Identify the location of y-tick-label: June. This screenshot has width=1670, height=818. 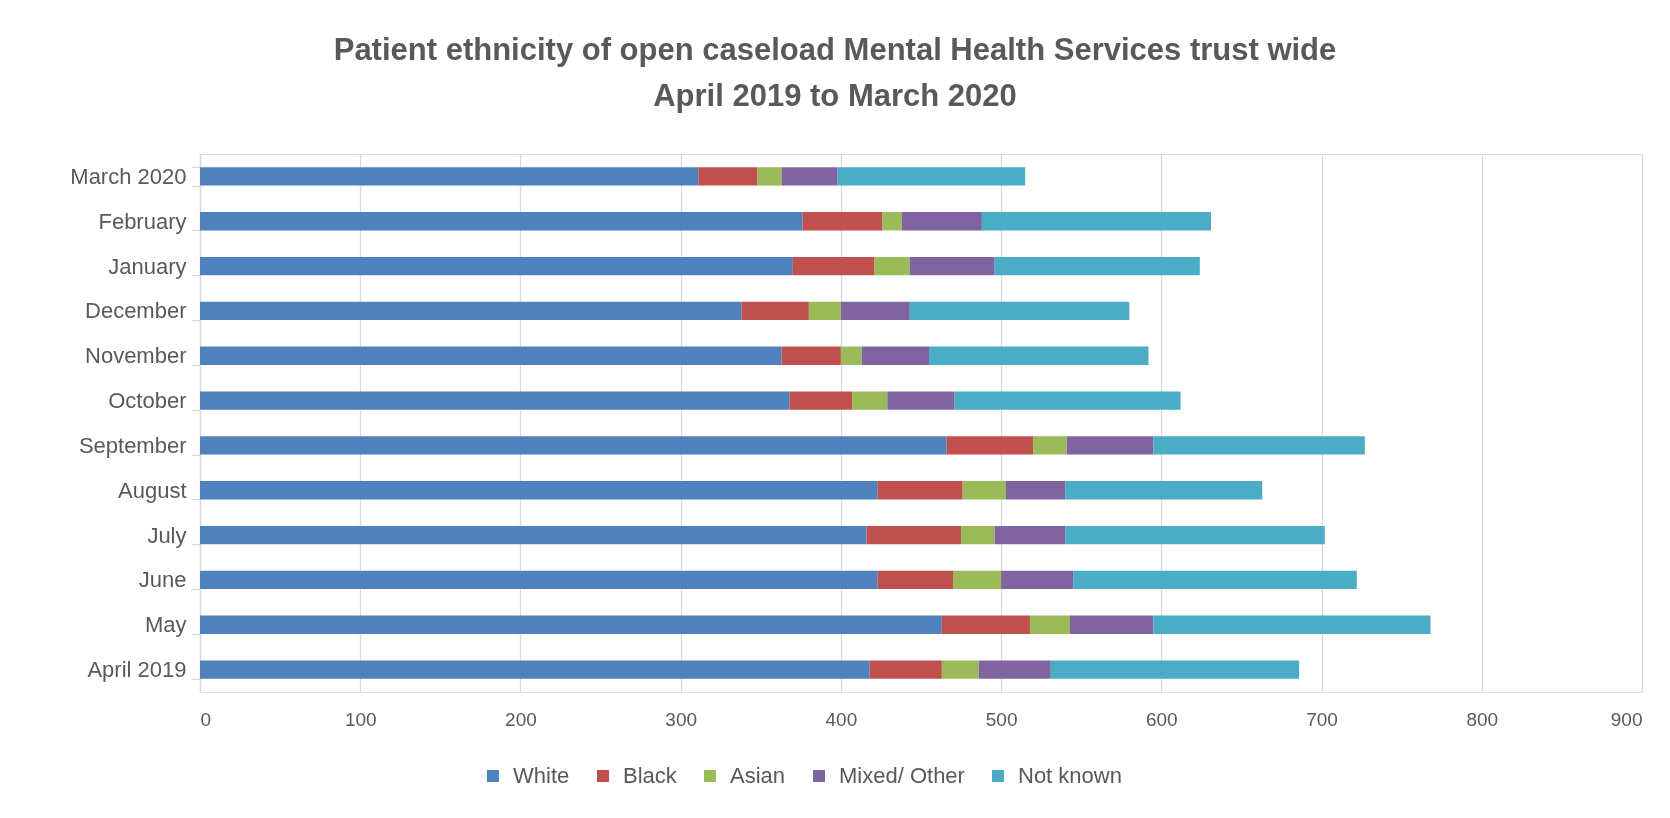
(162, 580).